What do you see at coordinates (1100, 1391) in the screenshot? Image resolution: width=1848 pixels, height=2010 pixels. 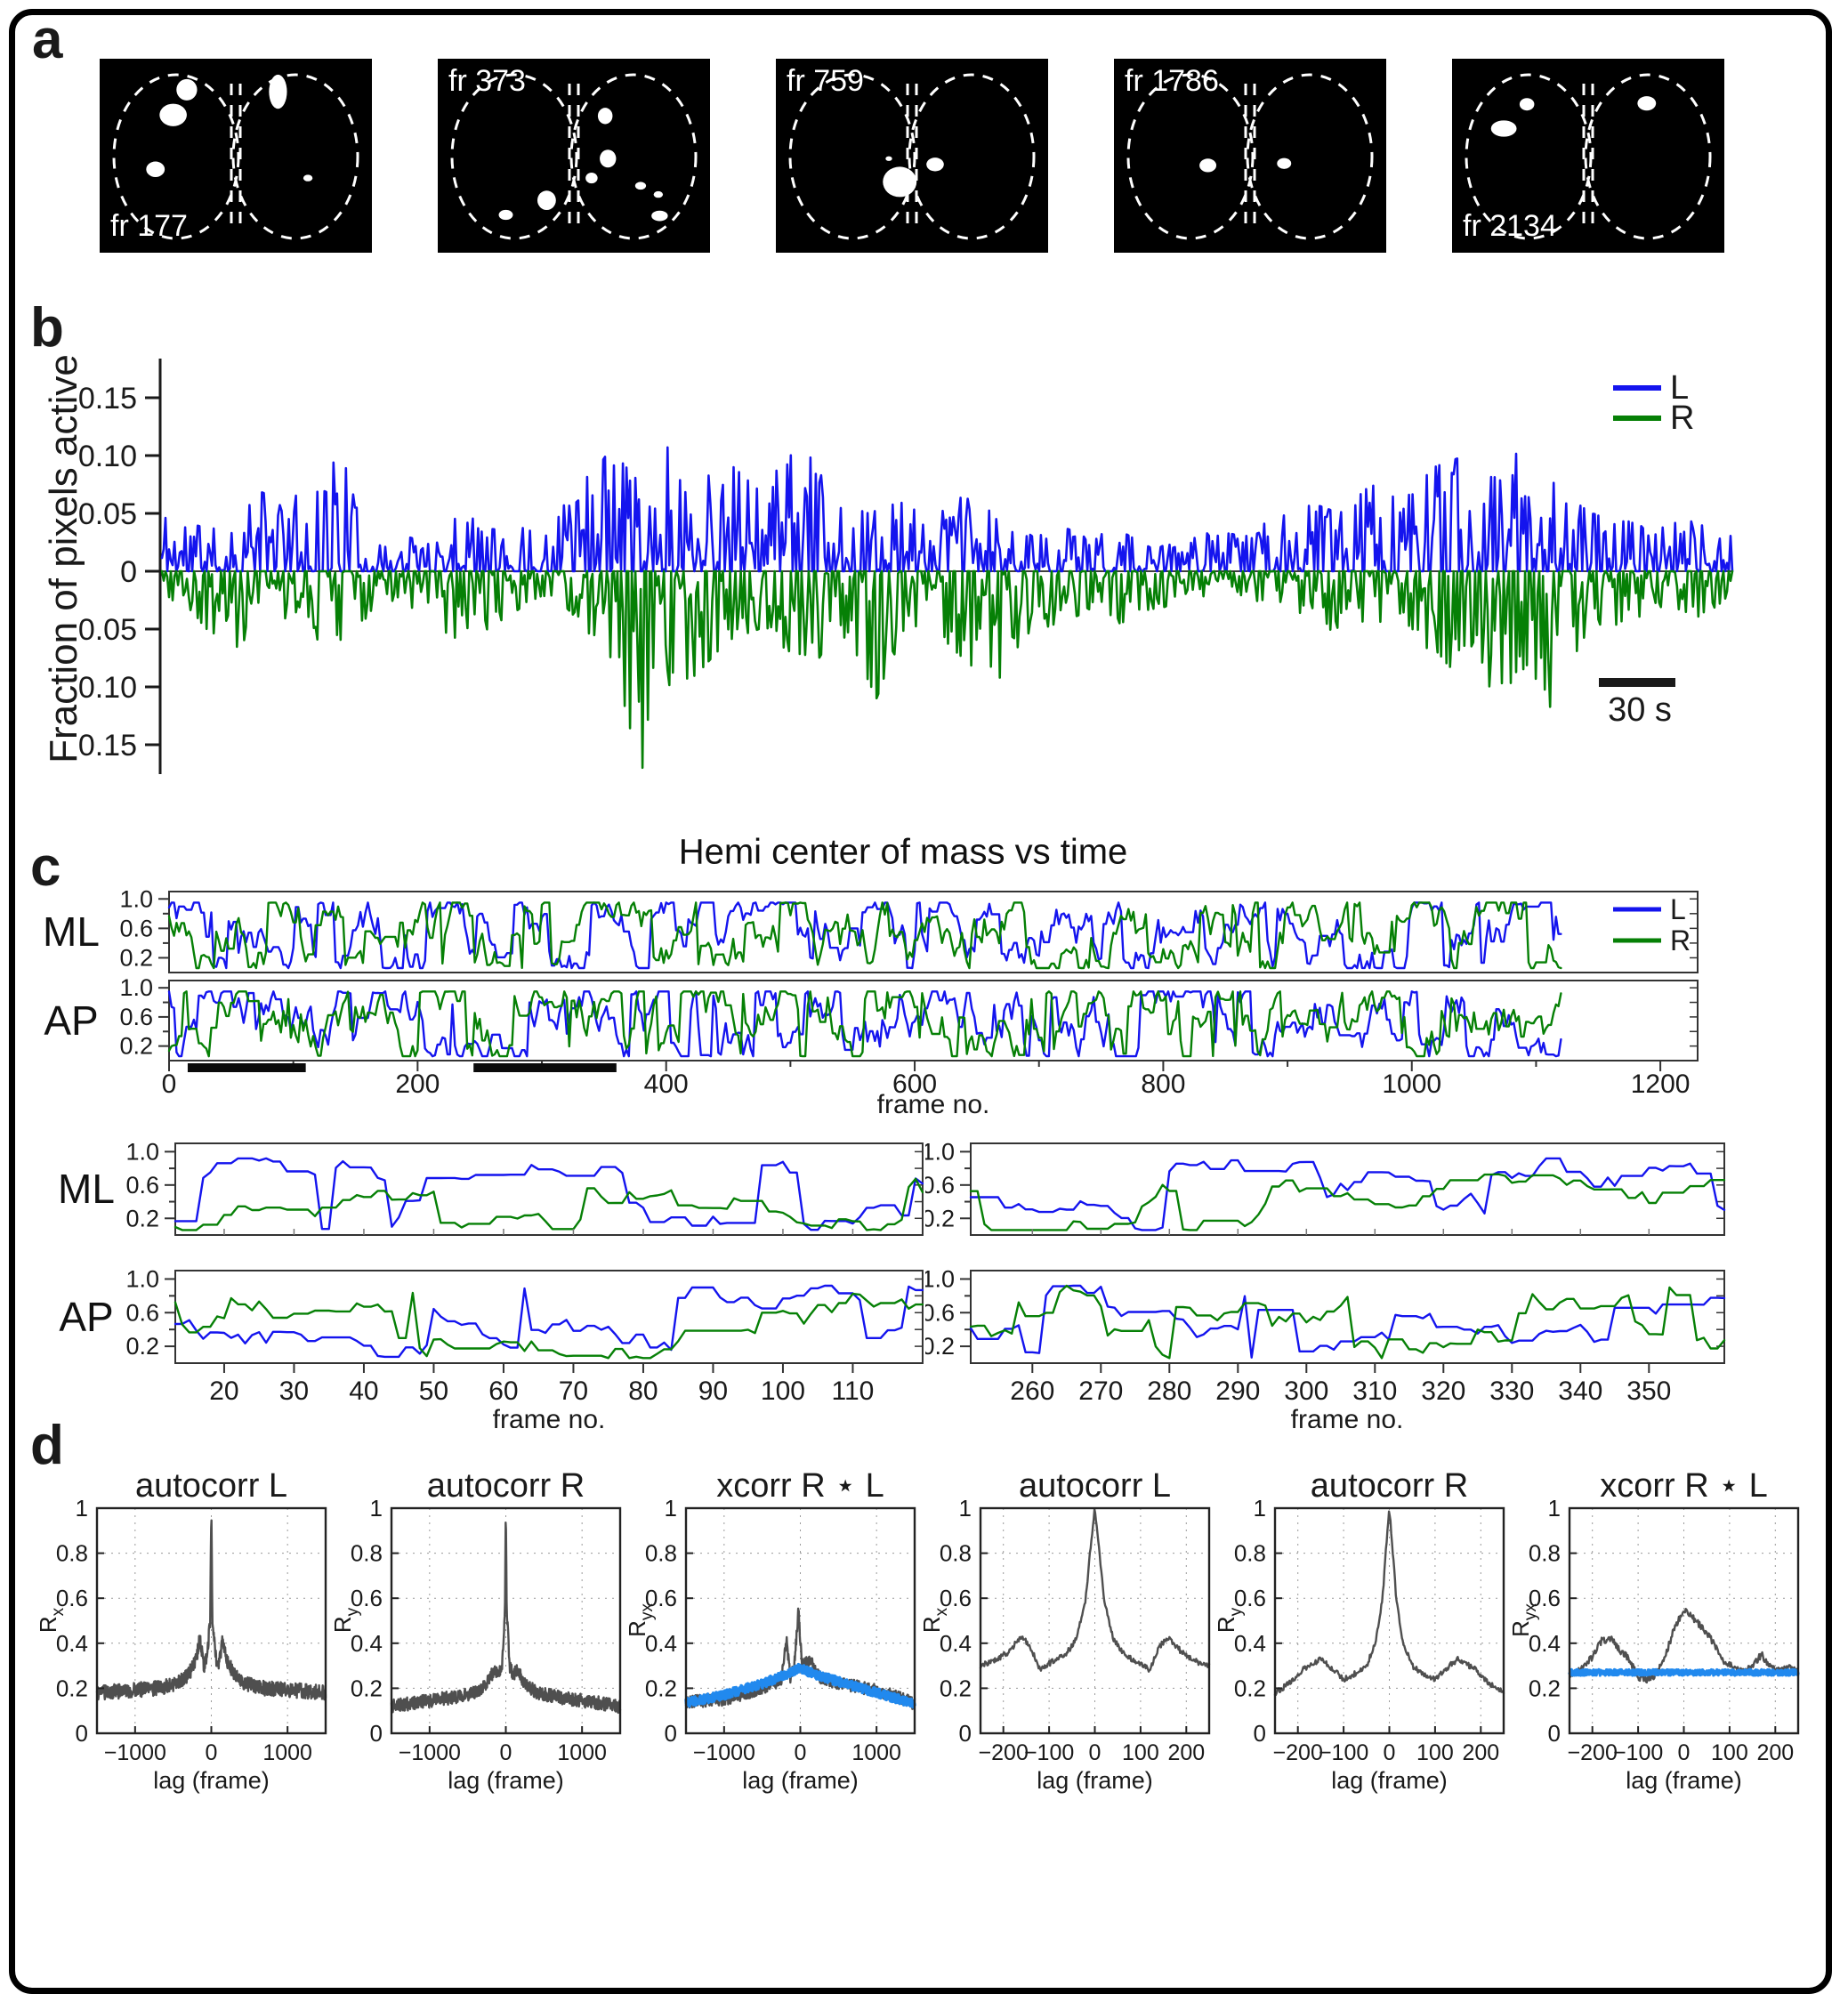 I see `x-tick-label: 270` at bounding box center [1100, 1391].